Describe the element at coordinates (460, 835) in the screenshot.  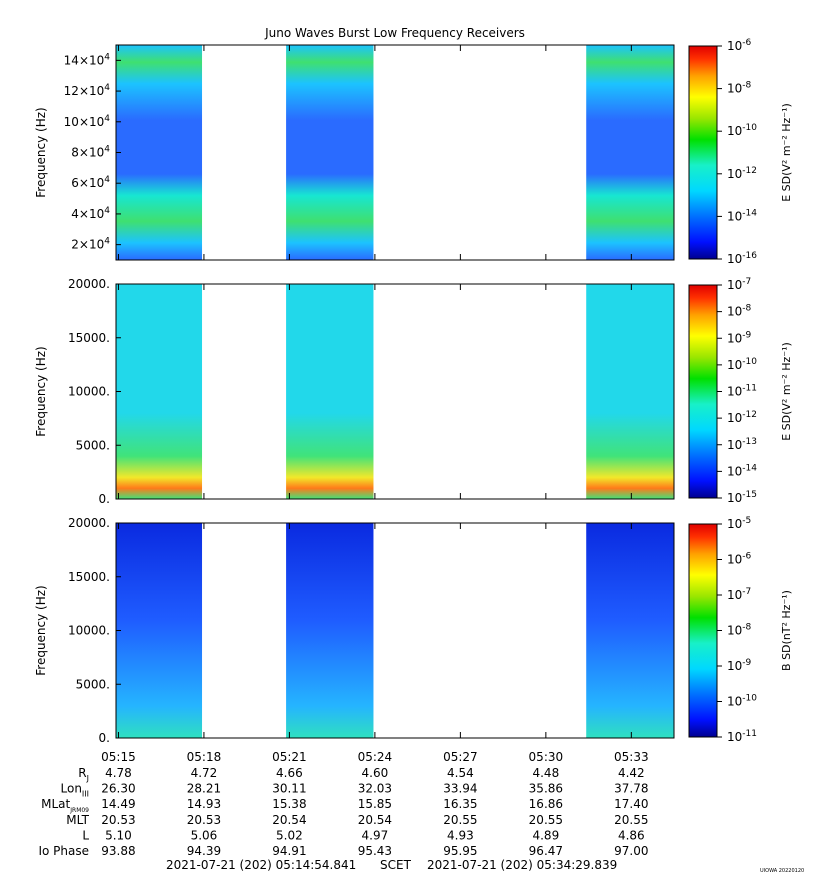
I see `ephemeris-value: 4.93` at that location.